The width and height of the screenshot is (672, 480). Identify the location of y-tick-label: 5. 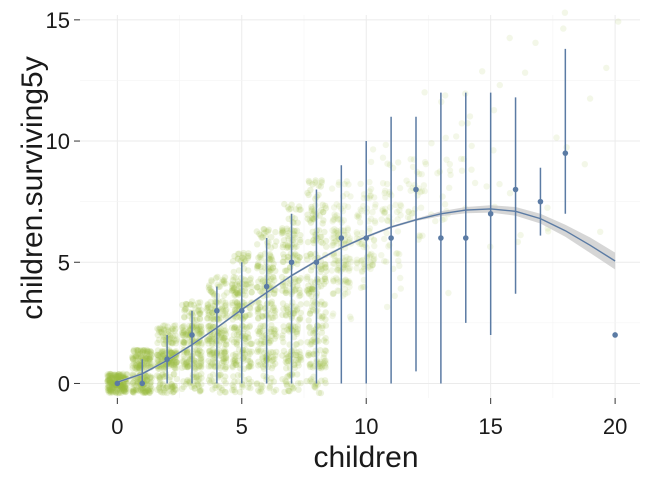
(64, 262).